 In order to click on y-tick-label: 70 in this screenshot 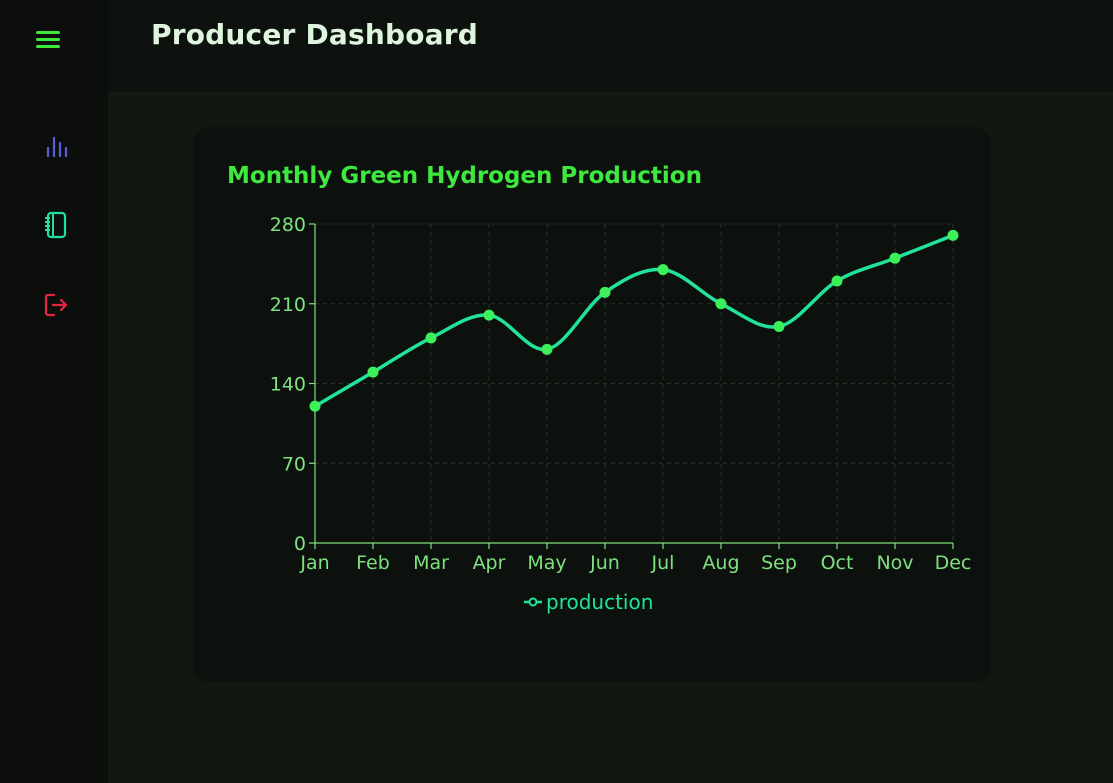, I will do `click(294, 464)`.